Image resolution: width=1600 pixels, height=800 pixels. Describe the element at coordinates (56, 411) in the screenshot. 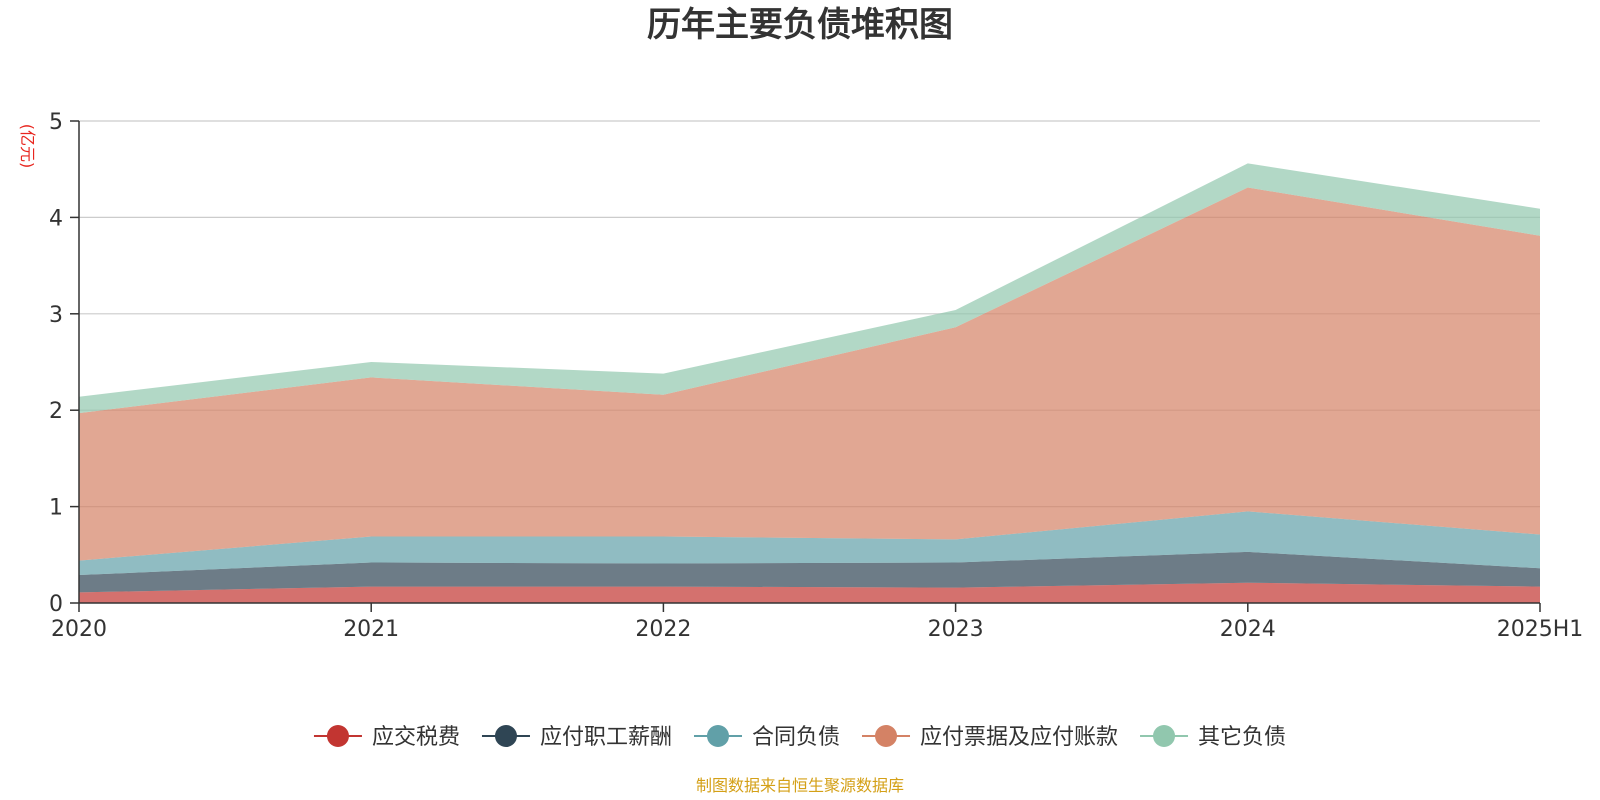

I see `y-tick-label: 2` at that location.